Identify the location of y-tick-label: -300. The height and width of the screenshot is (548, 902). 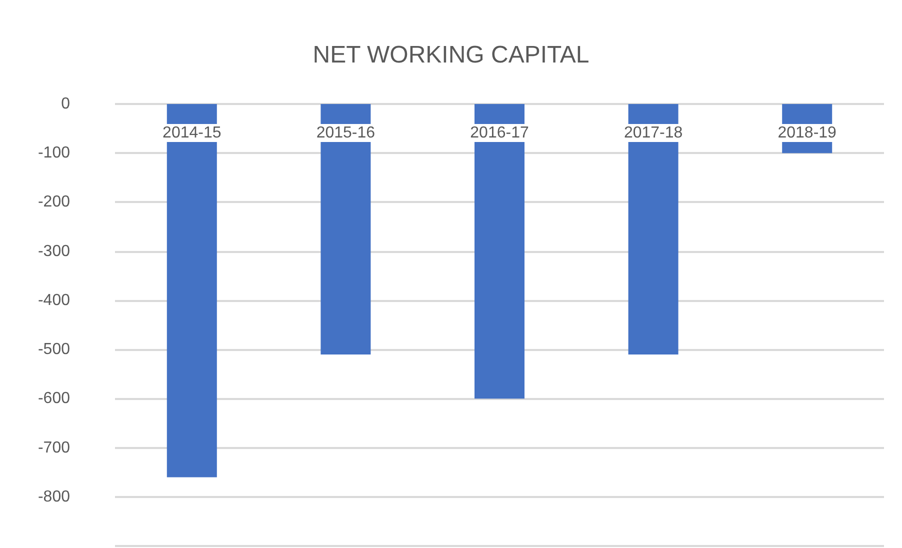
(54, 251).